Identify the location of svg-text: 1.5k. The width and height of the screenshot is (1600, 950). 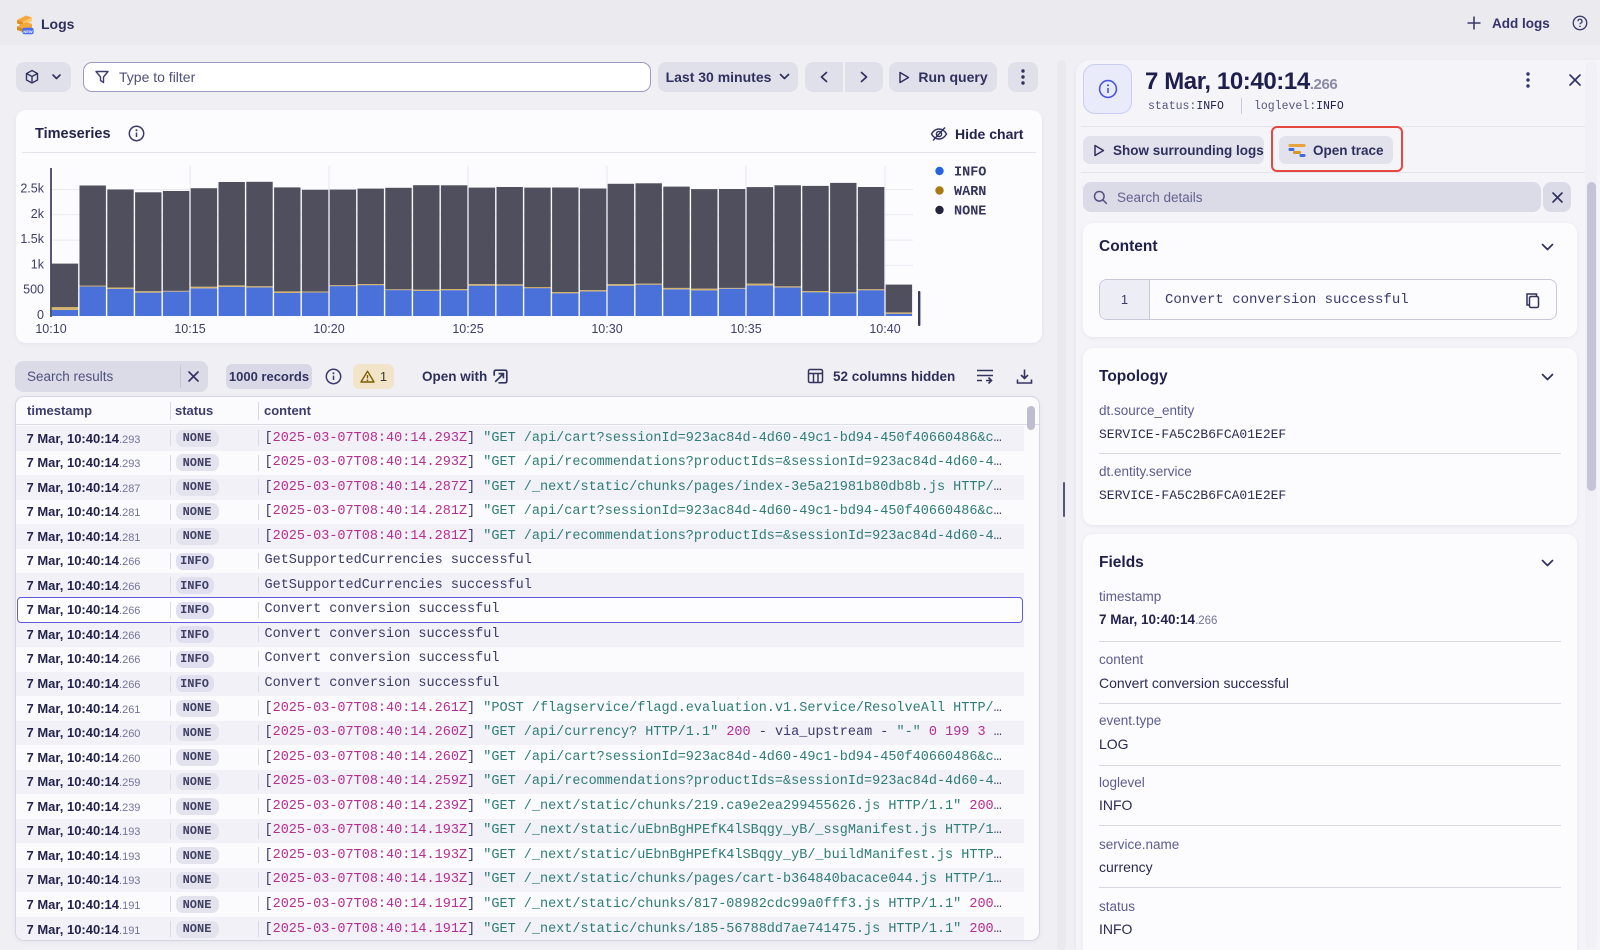
(32, 239).